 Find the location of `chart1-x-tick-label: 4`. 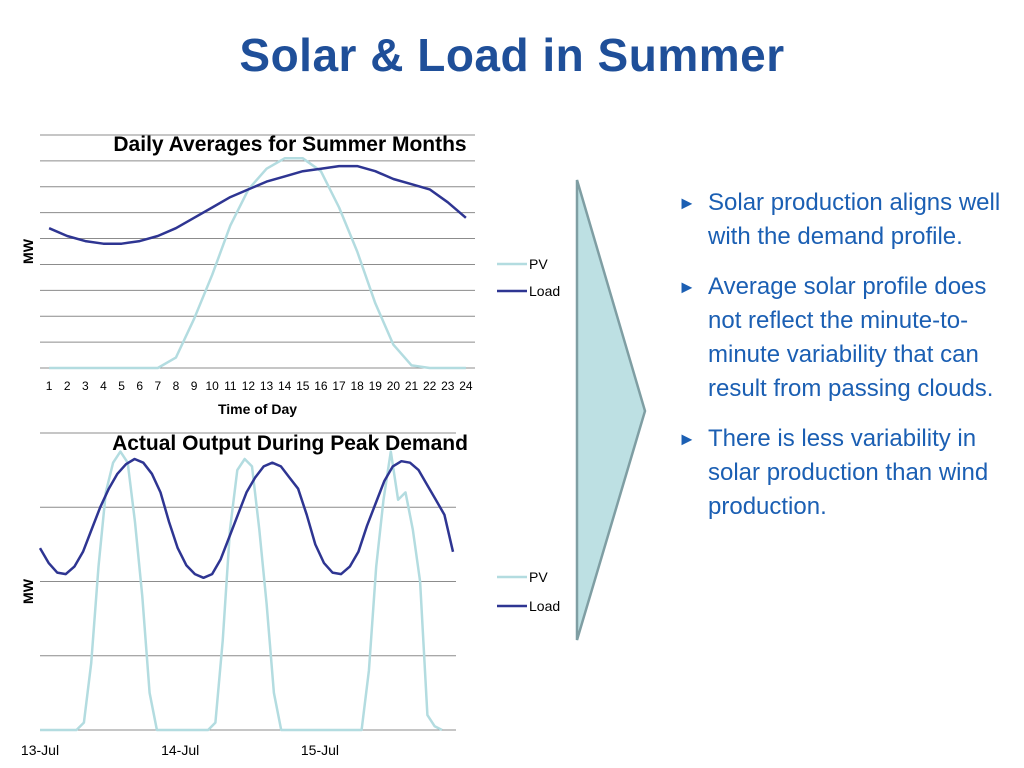

chart1-x-tick-label: 4 is located at coordinates (103, 386).